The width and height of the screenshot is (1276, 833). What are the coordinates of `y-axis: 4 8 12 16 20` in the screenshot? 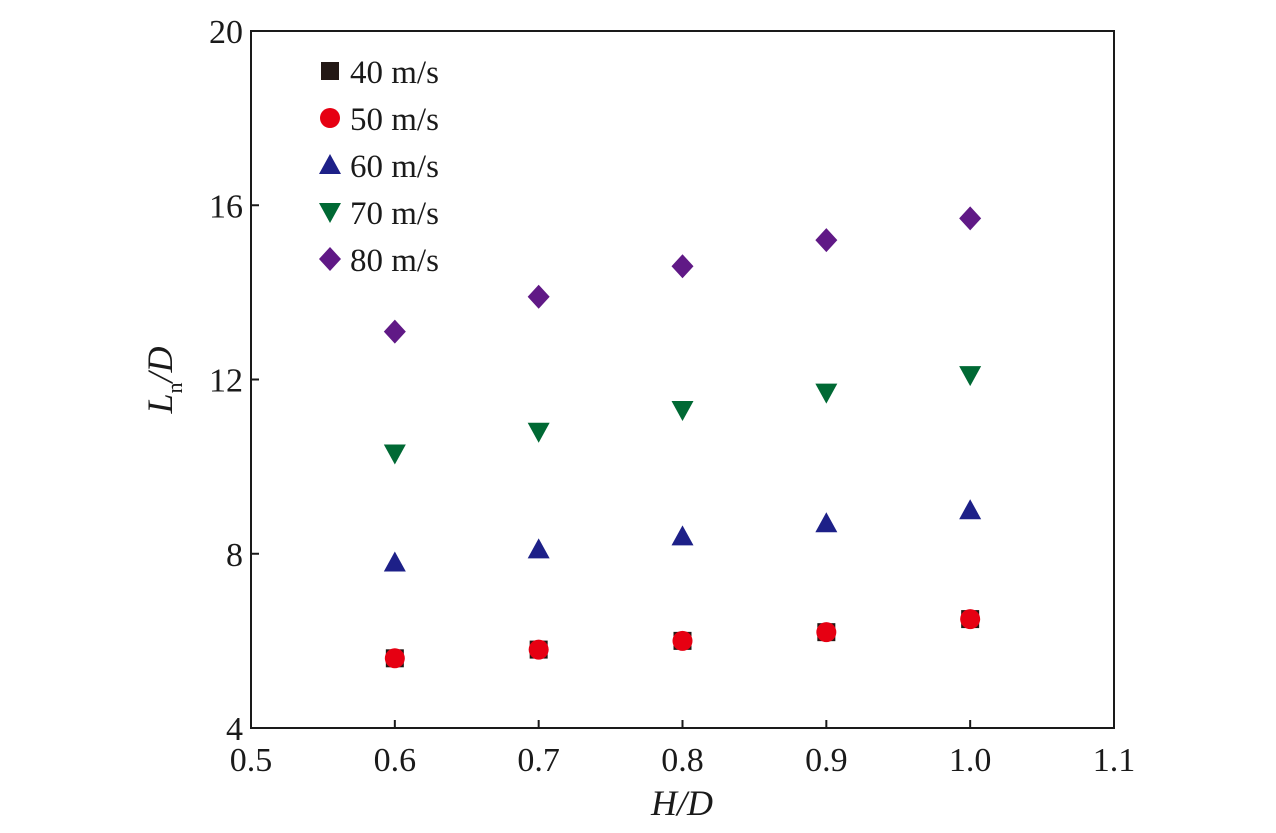 It's located at (234, 381).